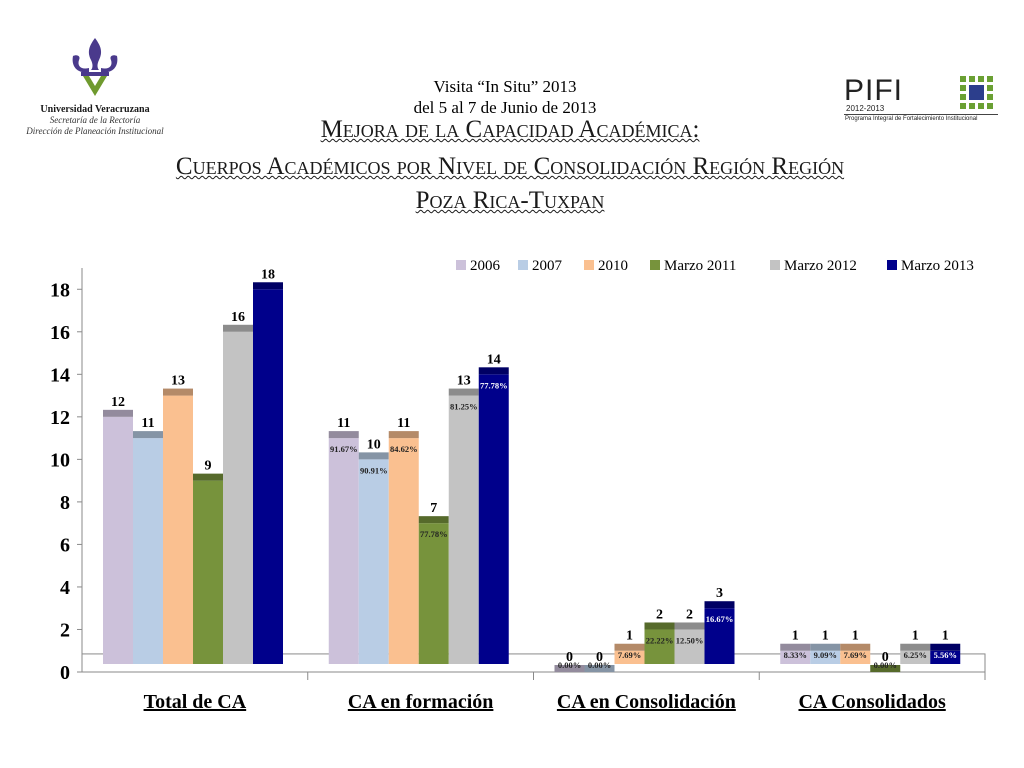 This screenshot has height=768, width=1024. I want to click on slide-title-line-3: Poza Rica-Tuxpan, so click(510, 200).